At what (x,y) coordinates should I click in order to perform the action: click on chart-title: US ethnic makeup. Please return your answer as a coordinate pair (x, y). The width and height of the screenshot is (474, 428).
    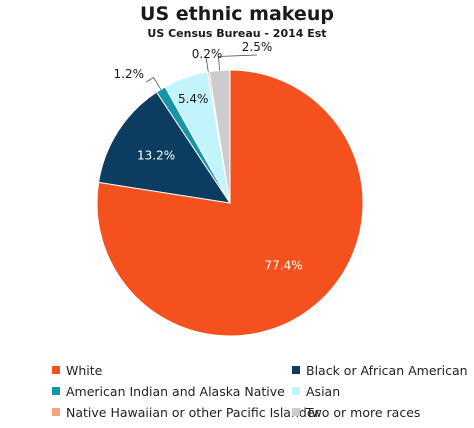
    Looking at the image, I should click on (237, 14).